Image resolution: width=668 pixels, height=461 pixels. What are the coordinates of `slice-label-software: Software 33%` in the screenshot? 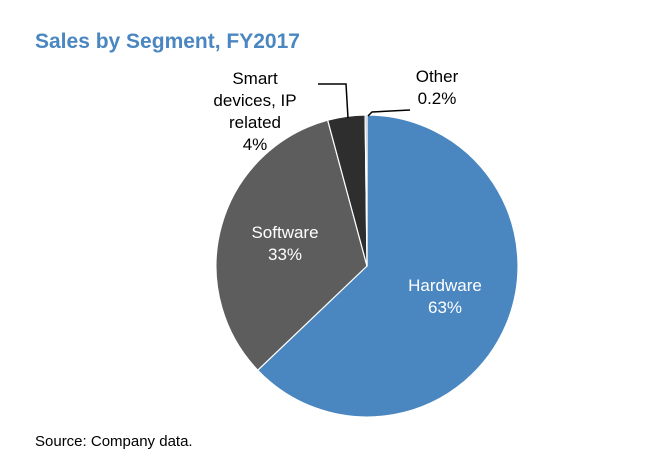 It's located at (284, 243).